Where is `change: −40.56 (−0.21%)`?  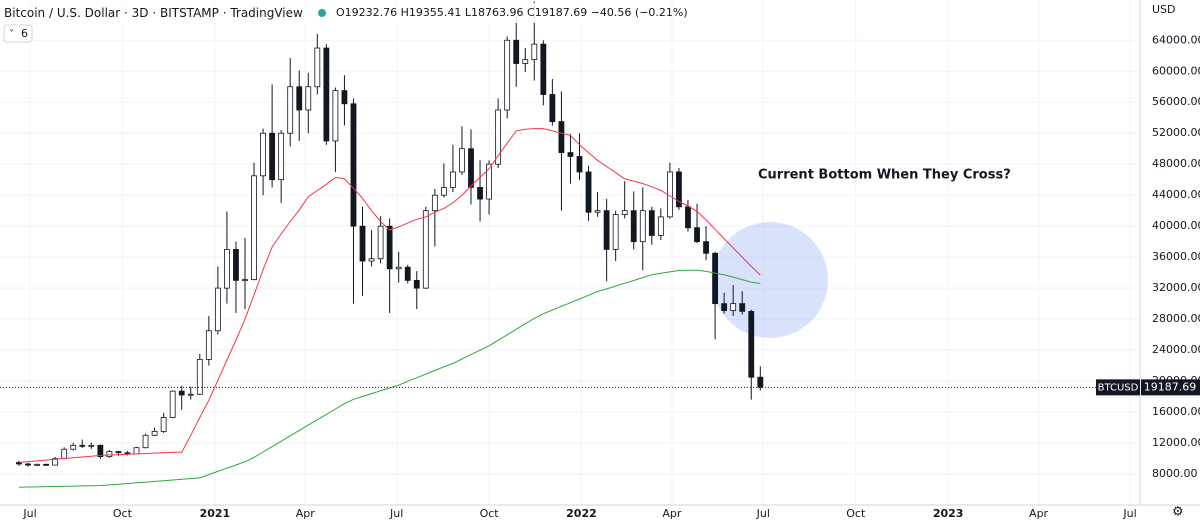 change: −40.56 (−0.21%) is located at coordinates (639, 12).